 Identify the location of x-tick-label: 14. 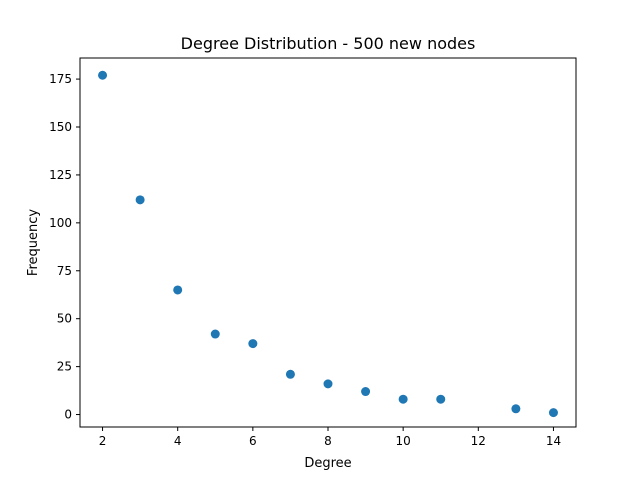
(553, 441).